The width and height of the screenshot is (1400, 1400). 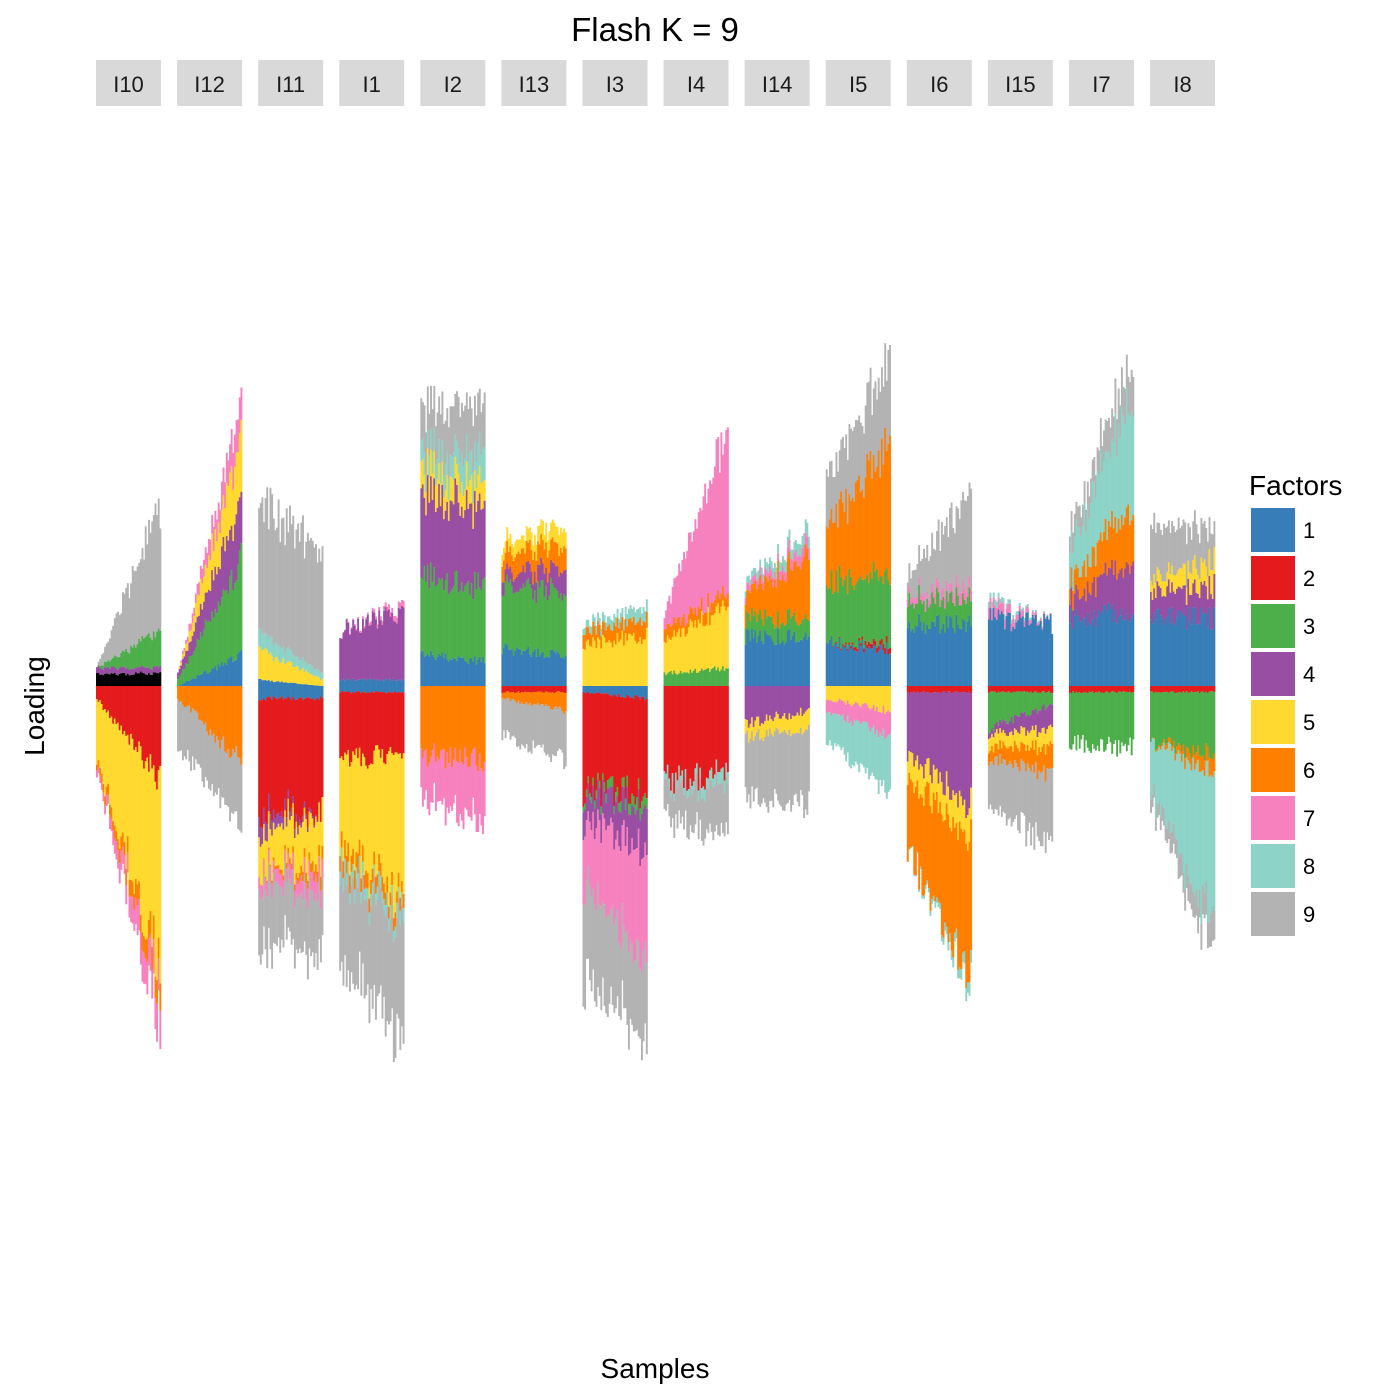 I want to click on legend-label-6: 6, so click(x=1309, y=770).